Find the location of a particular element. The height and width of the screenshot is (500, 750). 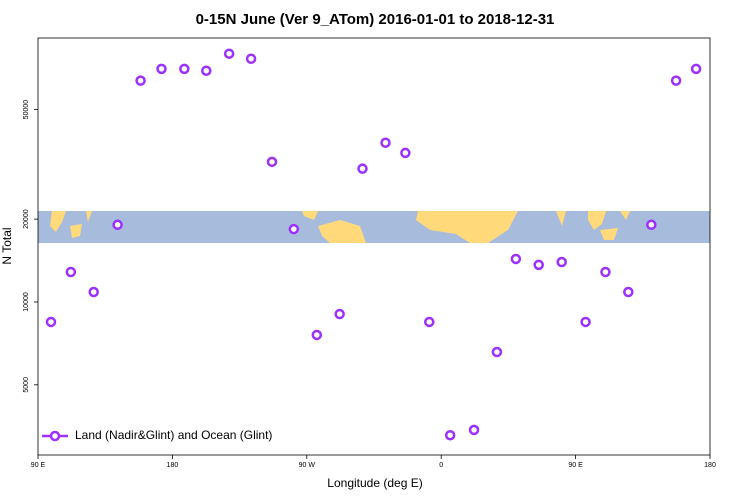

map-band is located at coordinates (374, 227).